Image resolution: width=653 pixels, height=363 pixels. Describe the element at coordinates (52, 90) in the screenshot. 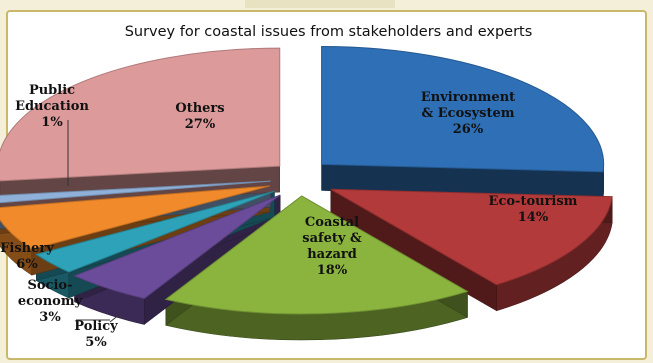

I see `label-public-line-0: Public` at that location.